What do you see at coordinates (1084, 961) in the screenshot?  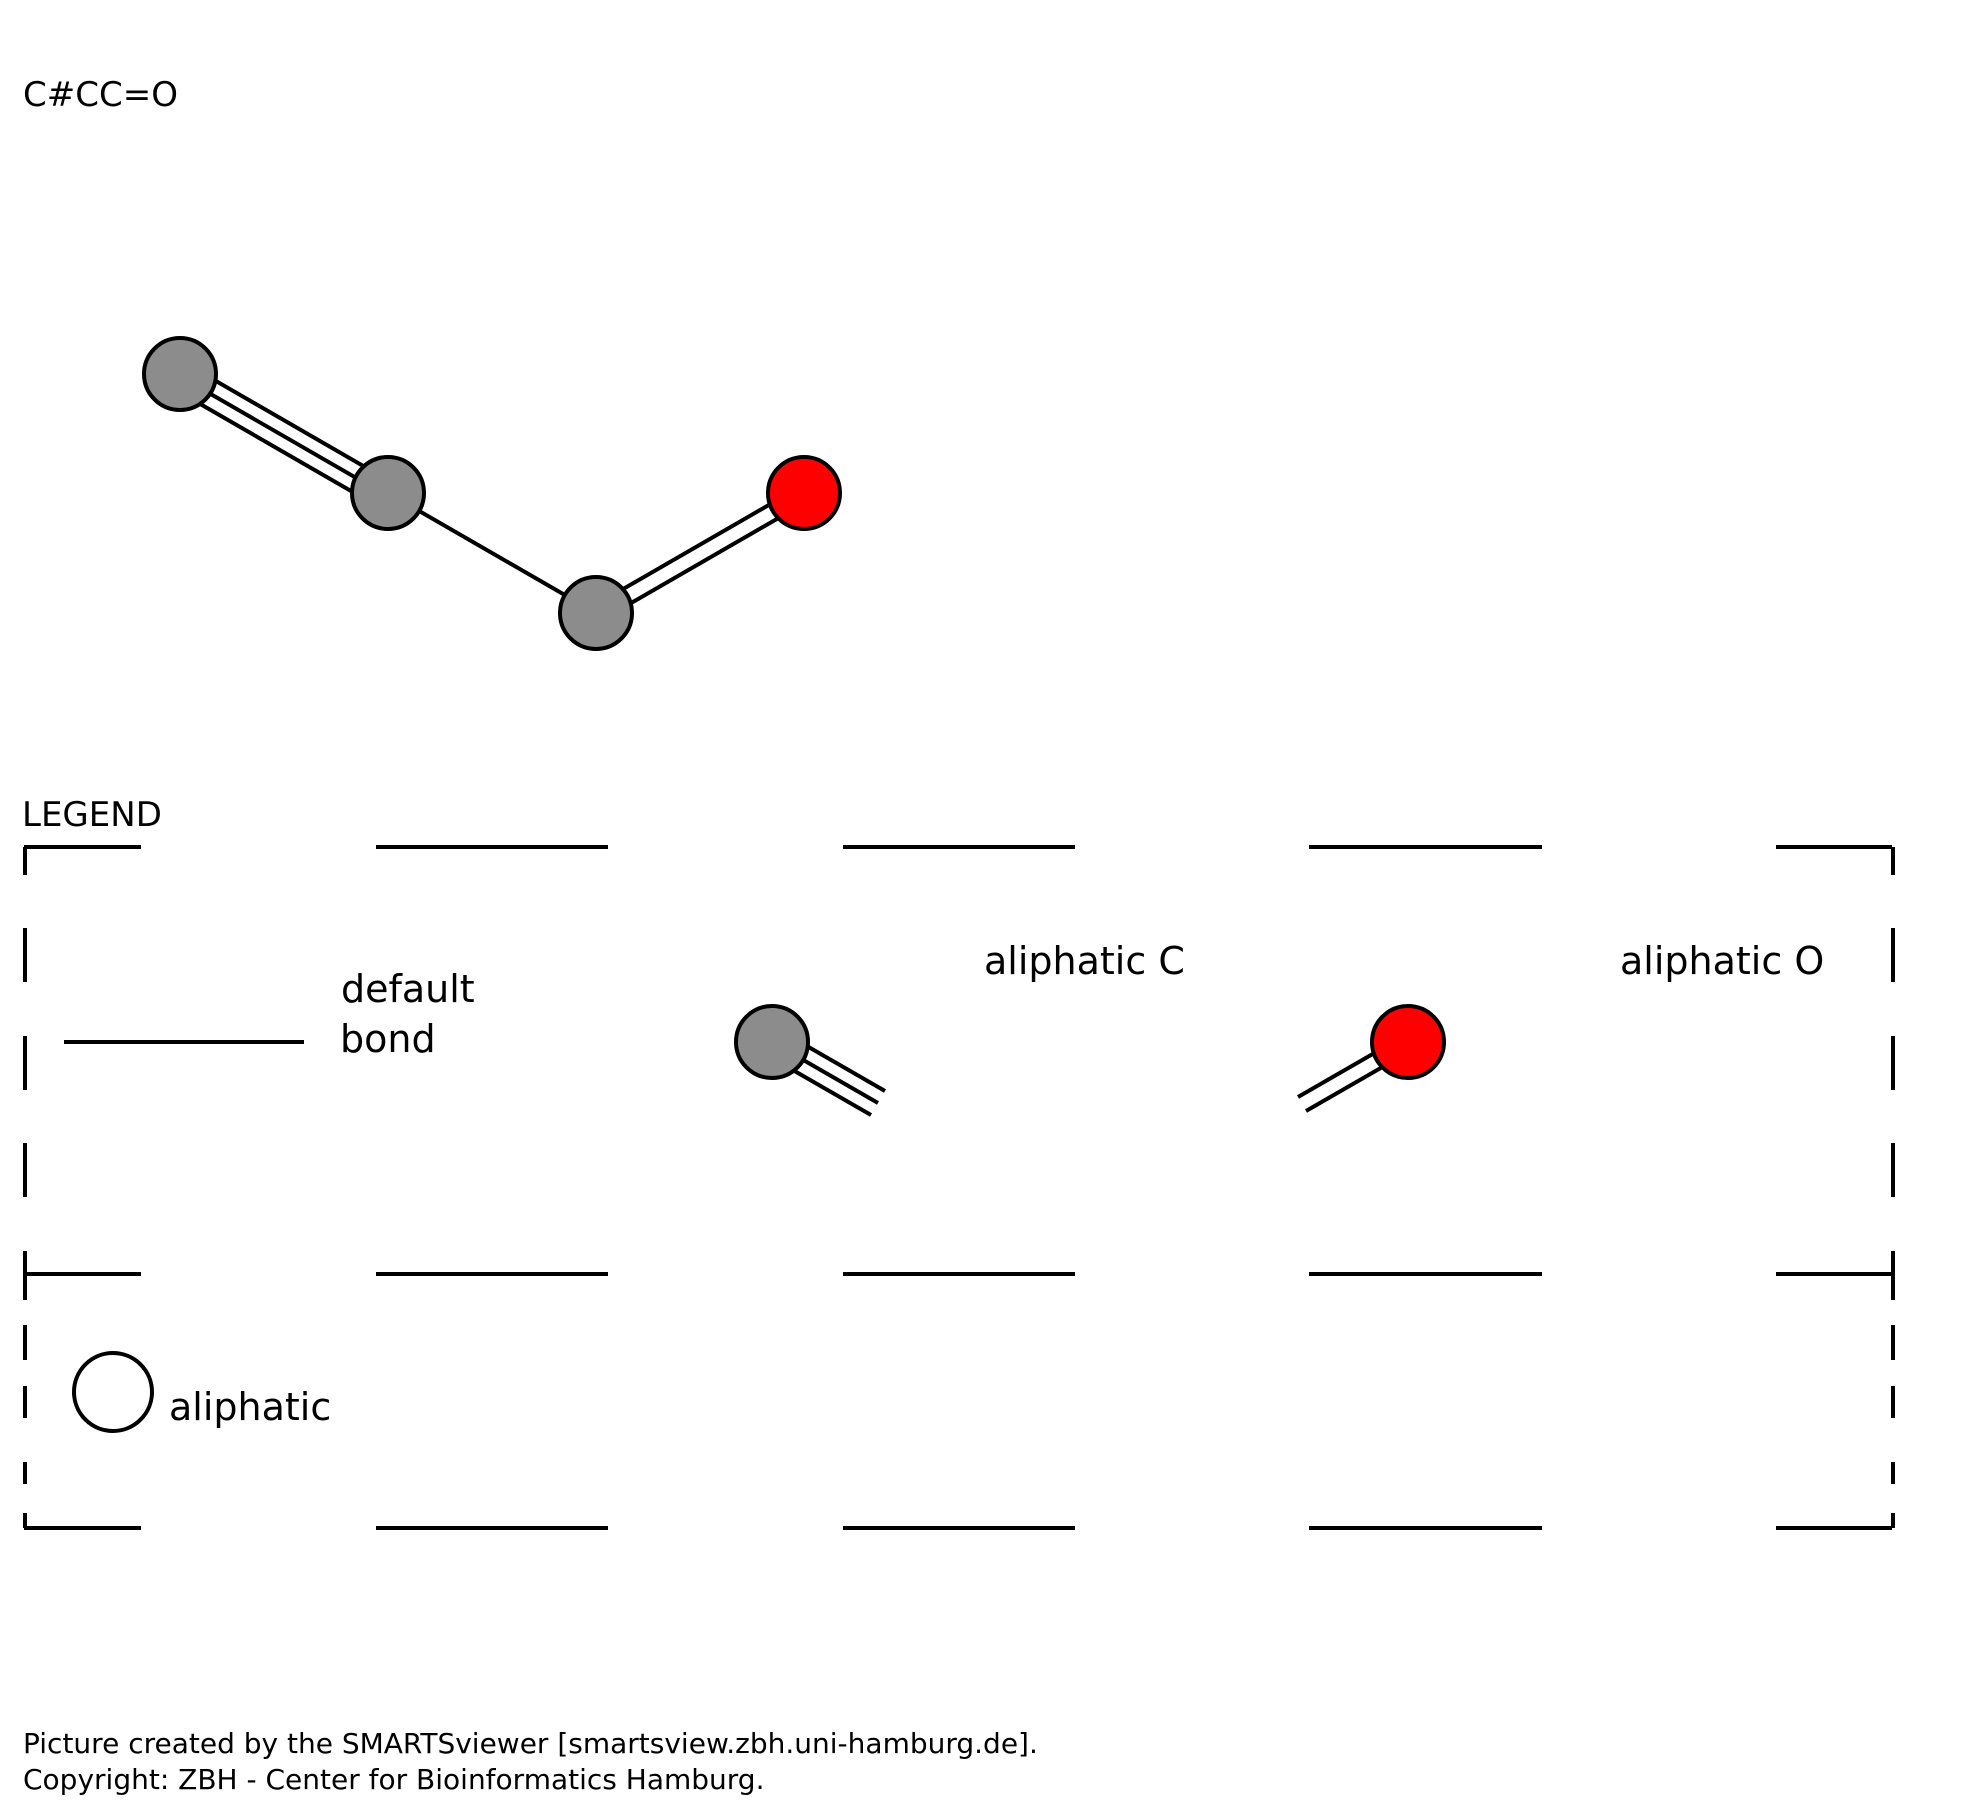 I see `legend-aliphatic-c-label: aliphatic C` at bounding box center [1084, 961].